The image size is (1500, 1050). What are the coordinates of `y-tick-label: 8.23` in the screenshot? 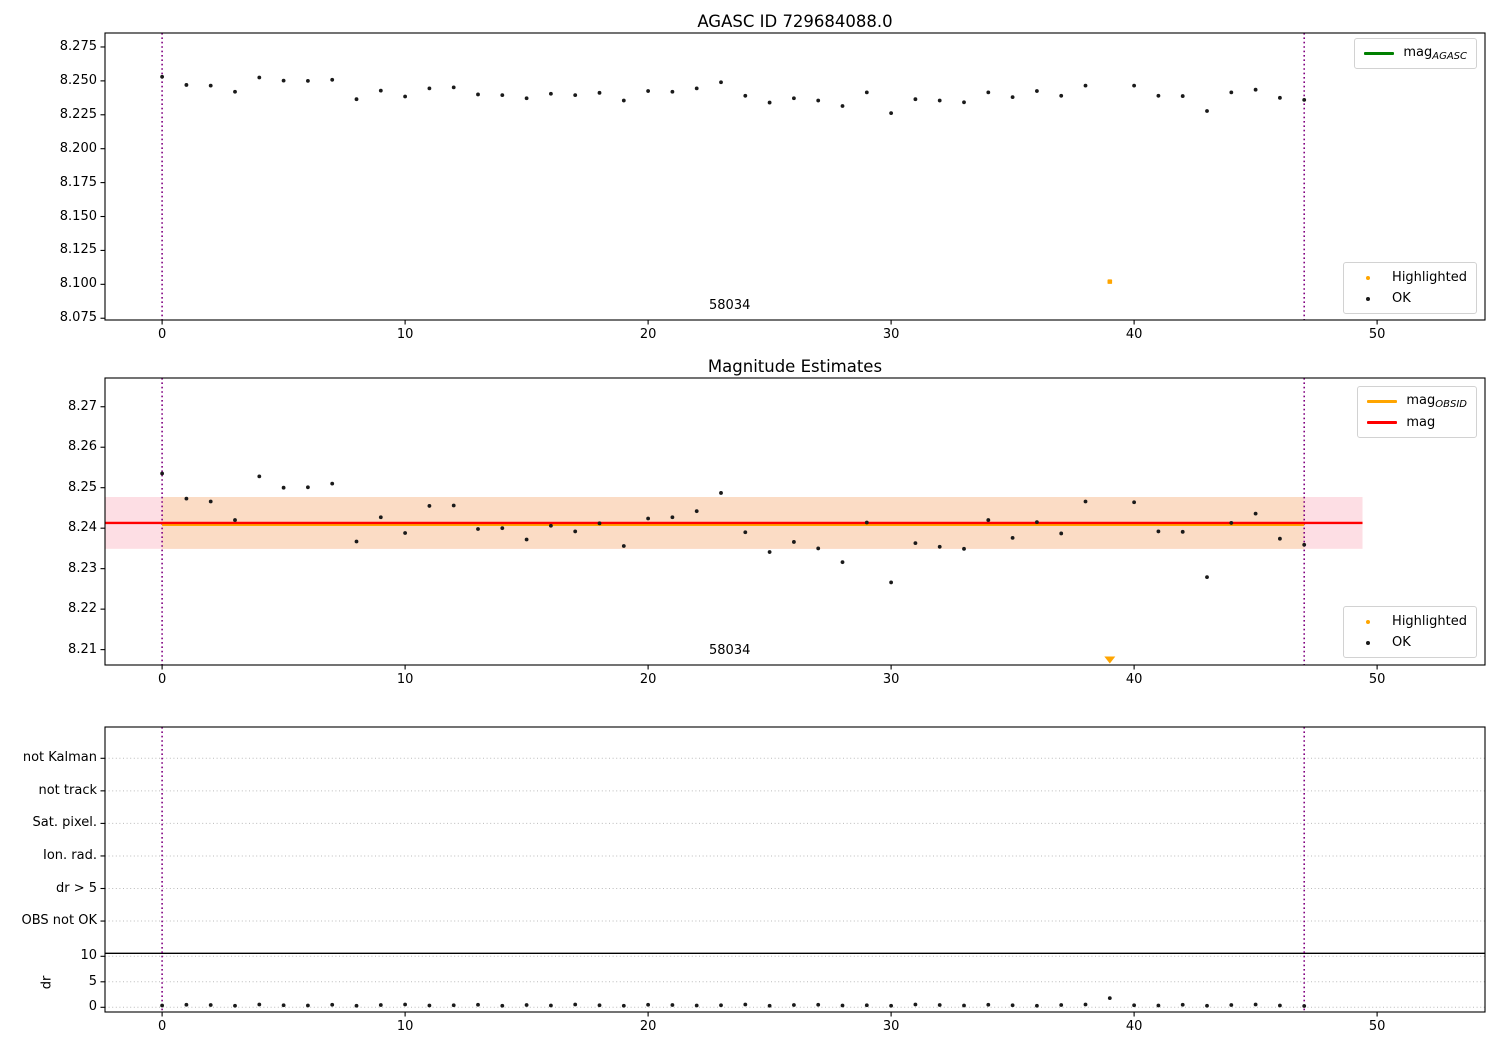 It's located at (82, 568).